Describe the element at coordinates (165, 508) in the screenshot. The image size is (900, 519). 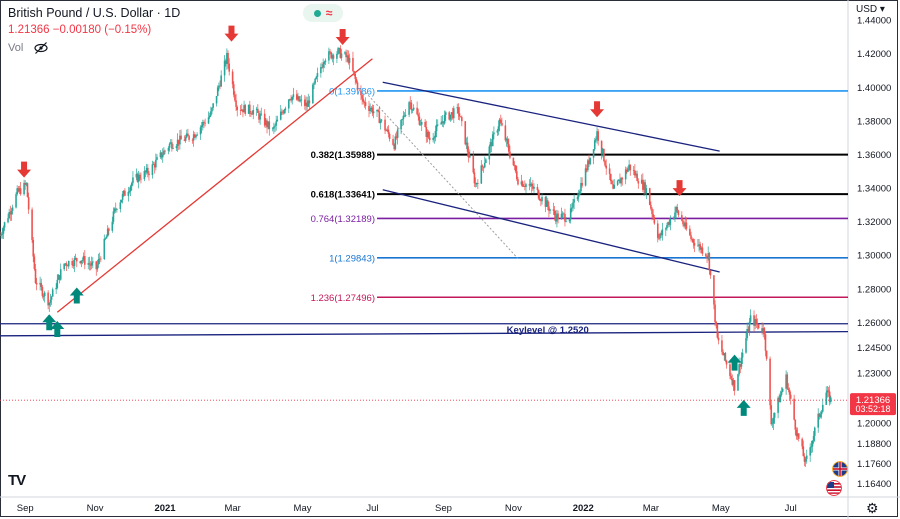
I see `x-tick-label: 2021` at that location.